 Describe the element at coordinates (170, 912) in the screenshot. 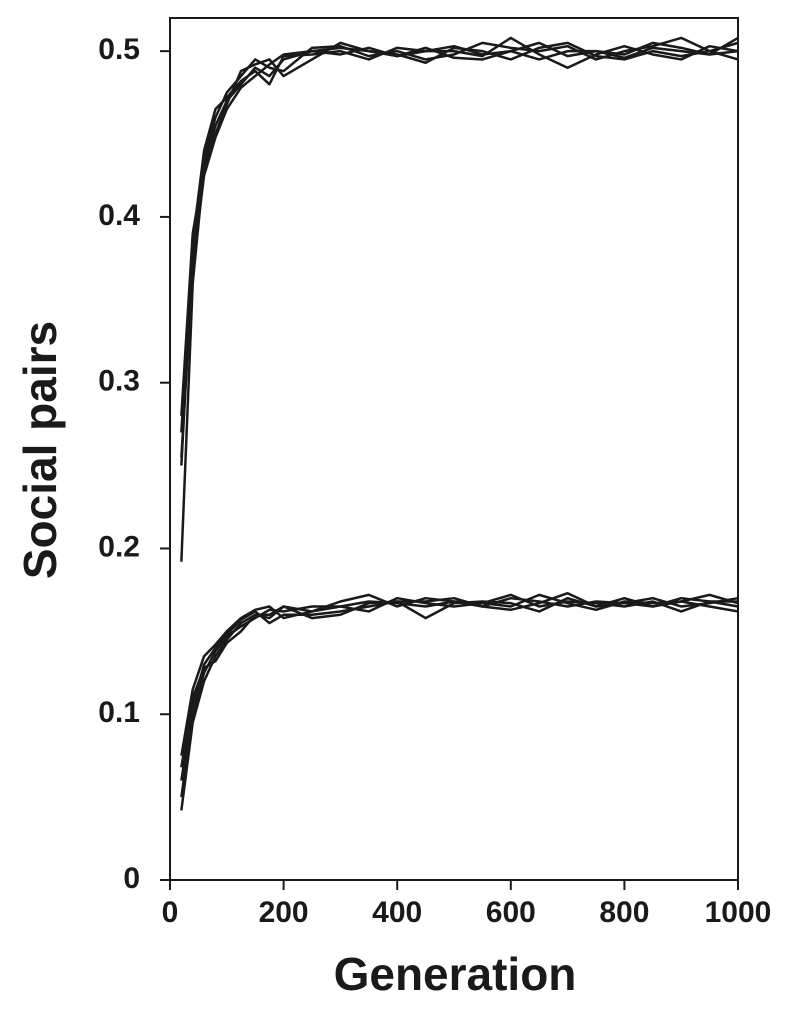

I see `x-tick-label: 0` at that location.